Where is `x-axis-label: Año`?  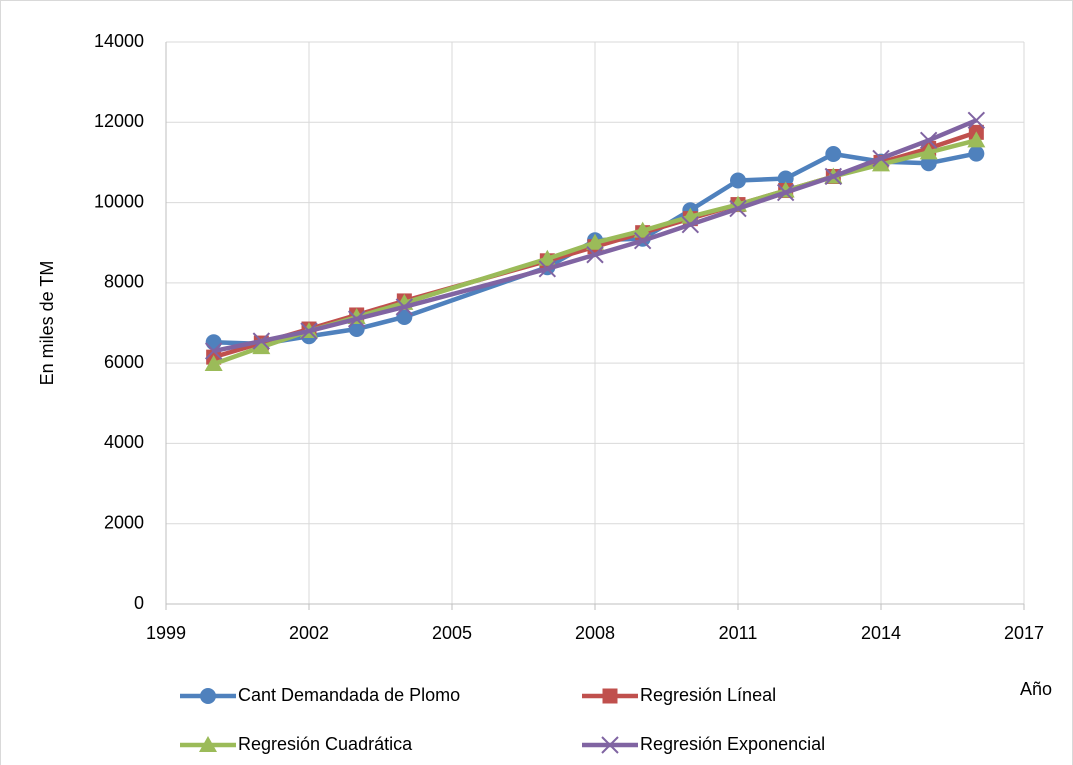
x-axis-label: Año is located at coordinates (1036, 689).